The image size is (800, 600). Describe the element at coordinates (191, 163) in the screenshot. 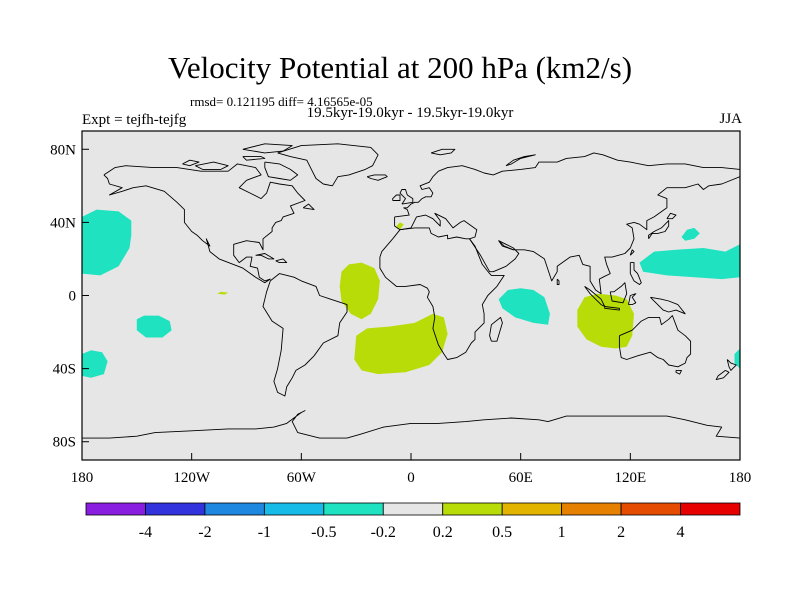

I see `coastline-banks-island` at that location.